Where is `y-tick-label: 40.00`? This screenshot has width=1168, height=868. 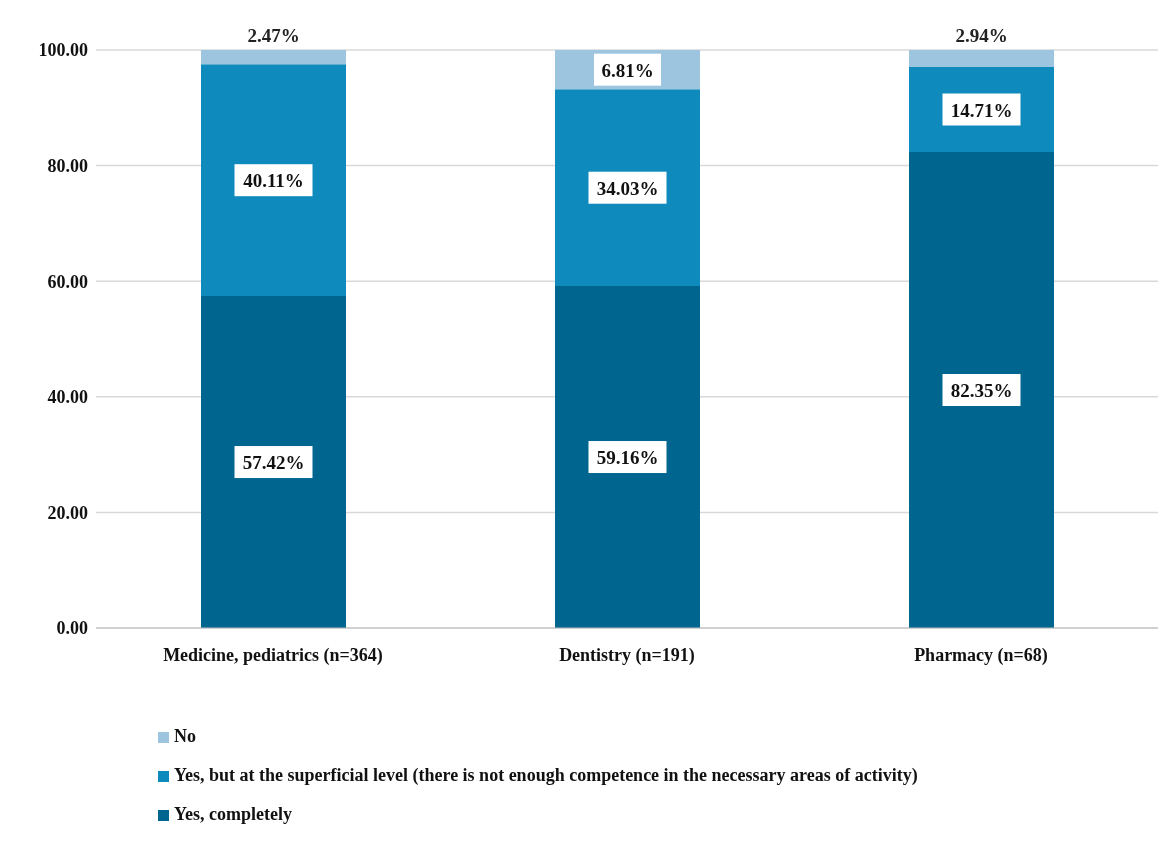
y-tick-label: 40.00 is located at coordinates (67, 397).